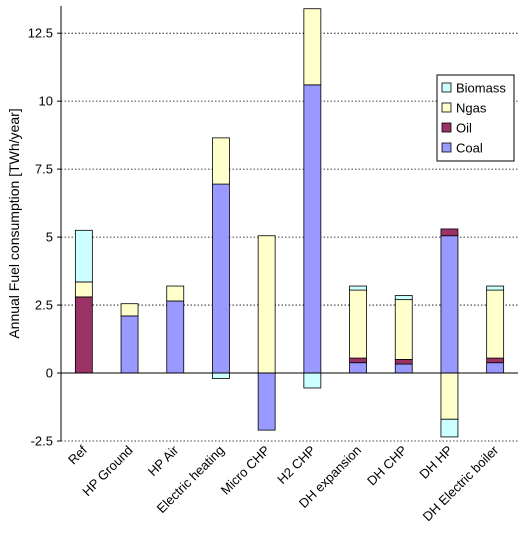 This screenshot has height=550, width=527. I want to click on y-tick-label: 7.5, so click(44, 169).